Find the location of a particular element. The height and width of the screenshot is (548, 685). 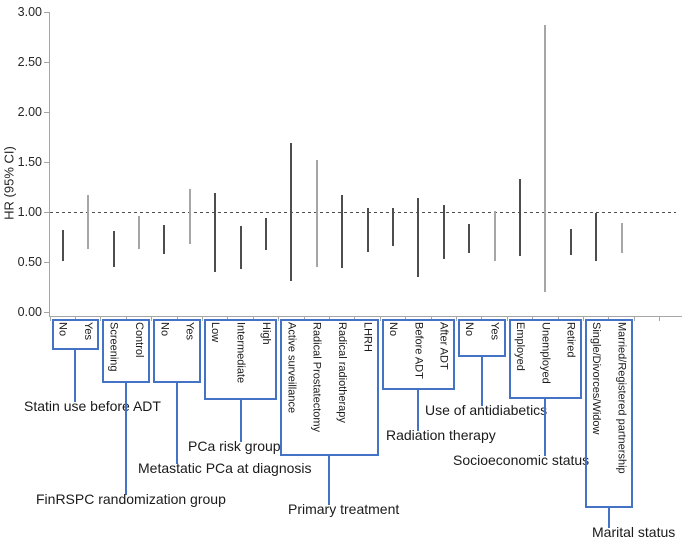

category-label: Control is located at coordinates (138, 340).